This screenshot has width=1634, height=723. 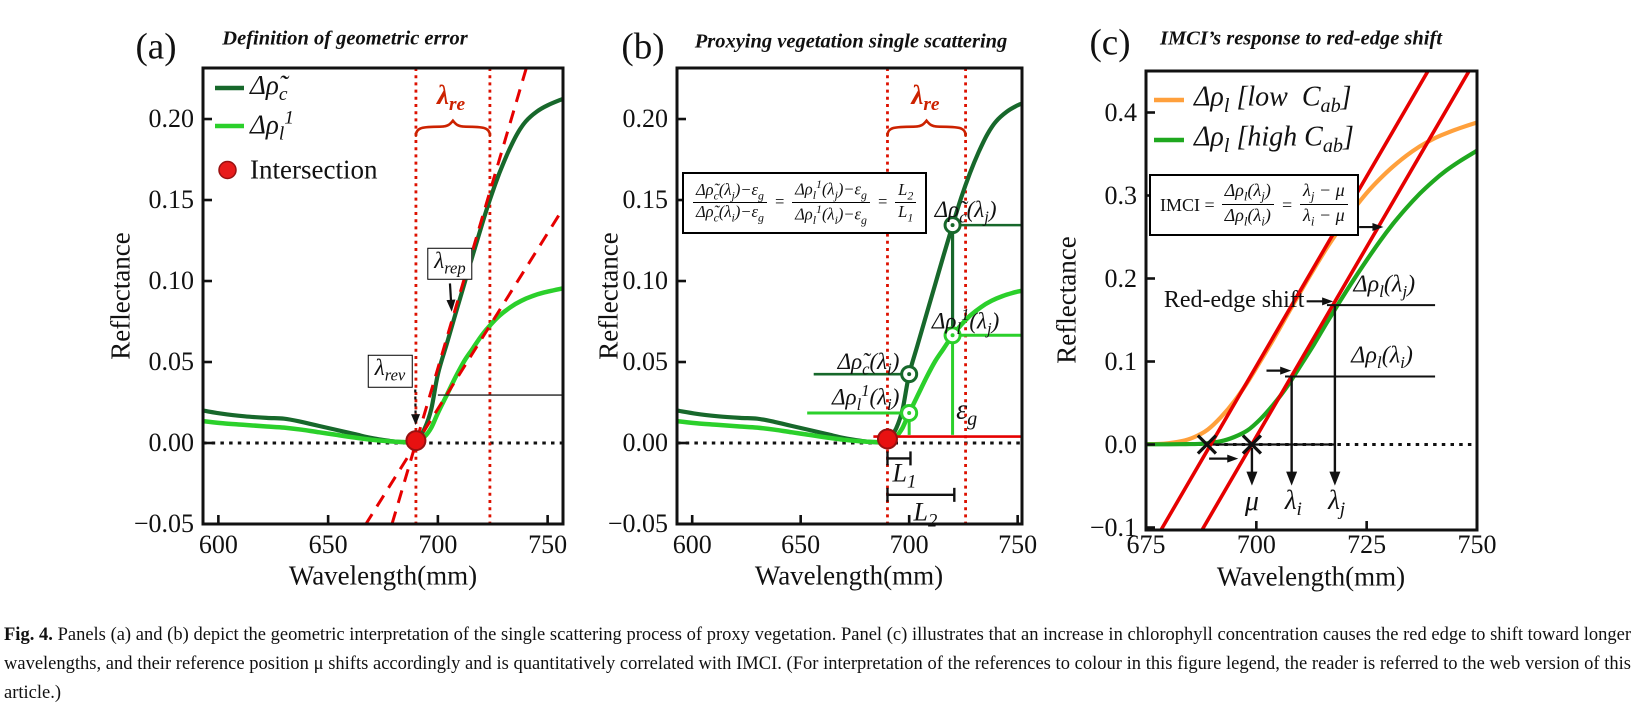 What do you see at coordinates (1066, 300) in the screenshot?
I see `panel-c-yaxis-label: Reflectance` at bounding box center [1066, 300].